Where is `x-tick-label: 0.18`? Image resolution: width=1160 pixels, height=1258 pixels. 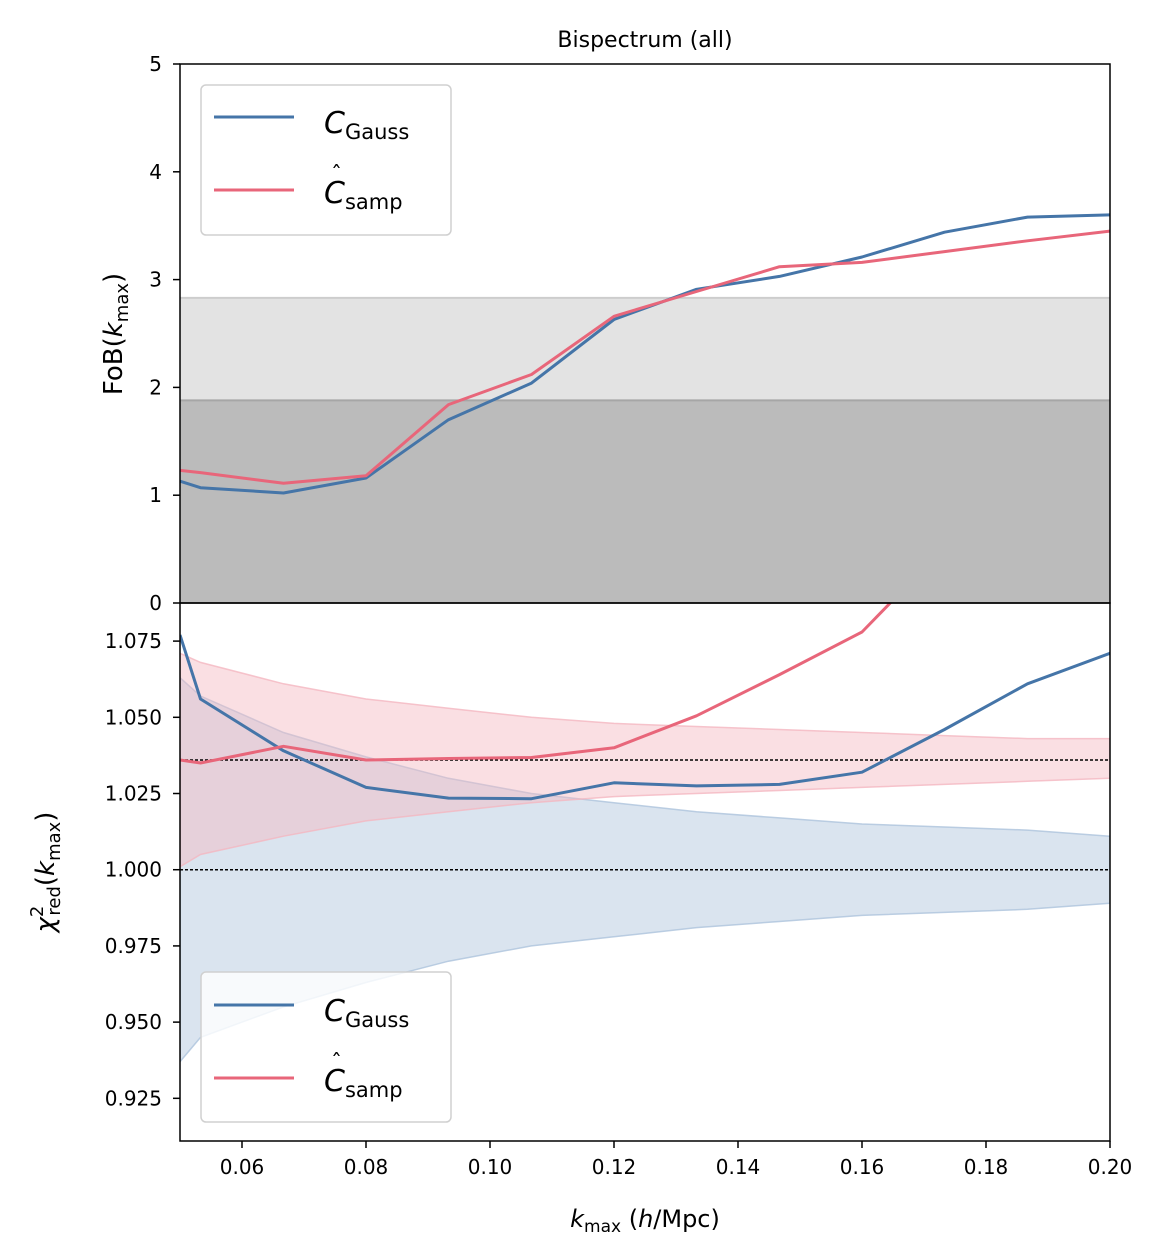
x-tick-label: 0.18 is located at coordinates (986, 1167).